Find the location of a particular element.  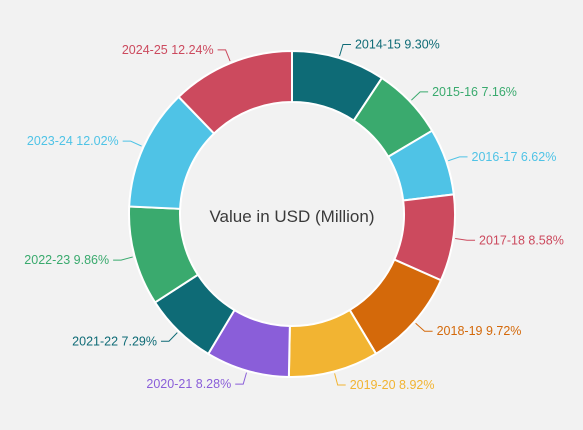

slice-label-2018-19: 2018-19 9.72% is located at coordinates (479, 331).